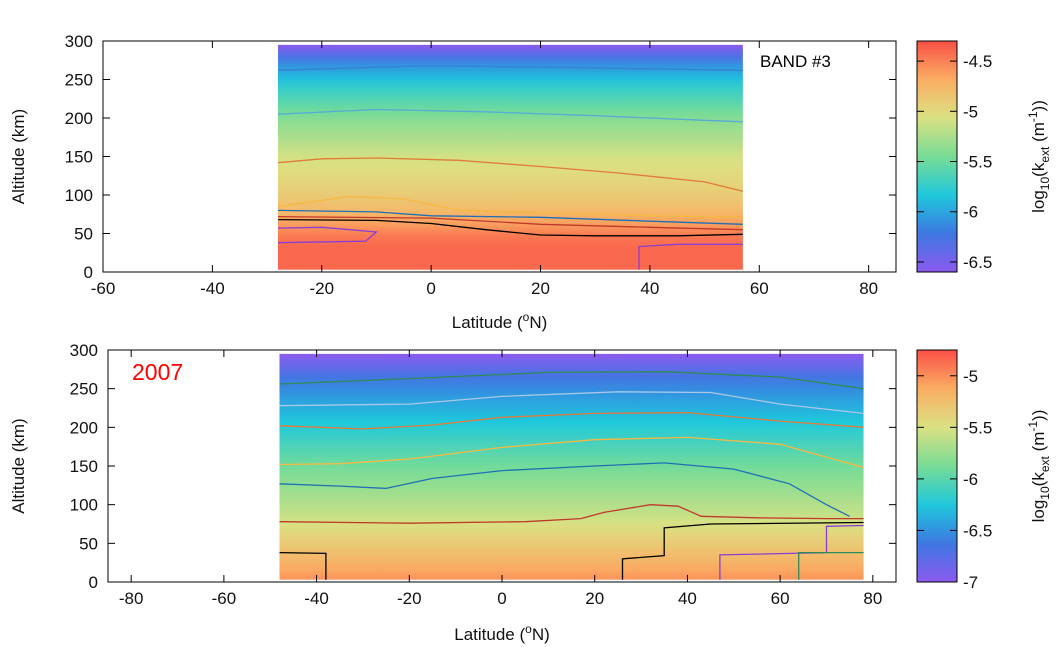  Describe the element at coordinates (795, 61) in the screenshot. I see `panel-annotation: BAND #3` at that location.